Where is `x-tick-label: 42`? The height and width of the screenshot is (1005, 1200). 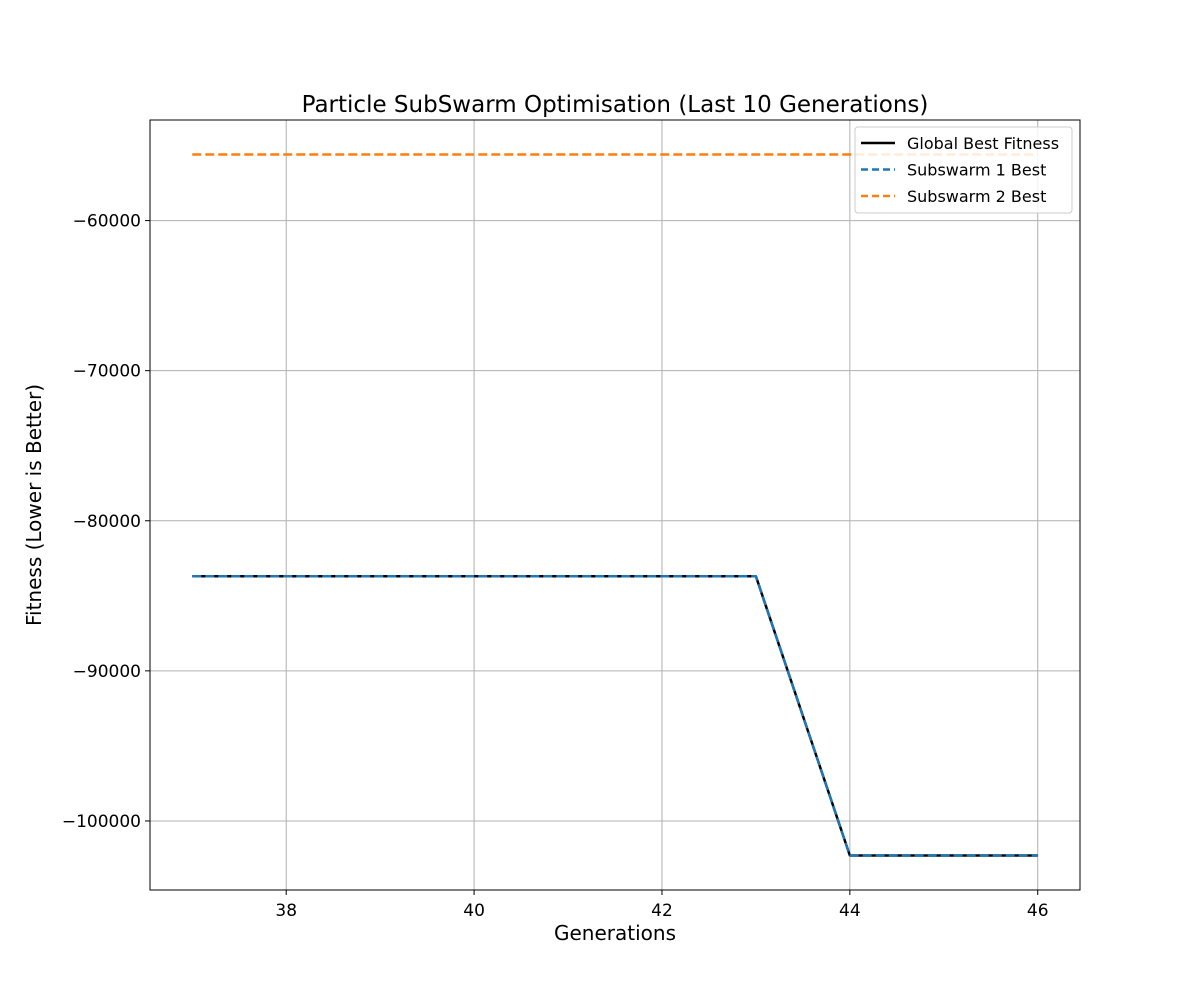
x-tick-label: 42 is located at coordinates (662, 911).